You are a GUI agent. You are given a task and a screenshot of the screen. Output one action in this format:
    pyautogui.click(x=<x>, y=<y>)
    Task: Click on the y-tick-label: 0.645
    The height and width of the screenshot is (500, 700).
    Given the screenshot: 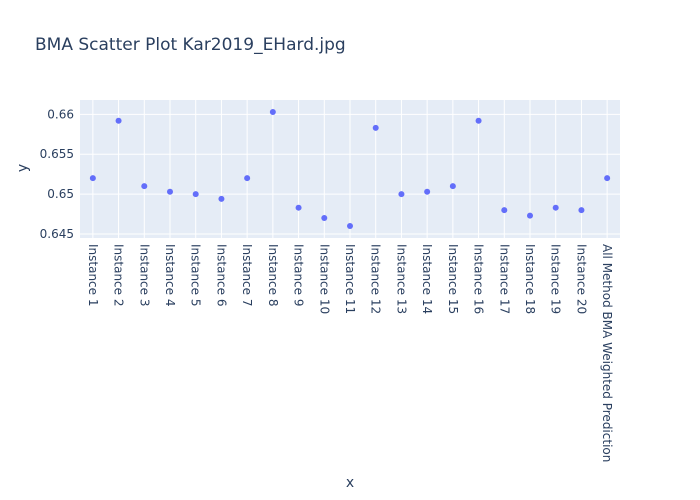 What is the action you would take?
    pyautogui.click(x=57, y=234)
    